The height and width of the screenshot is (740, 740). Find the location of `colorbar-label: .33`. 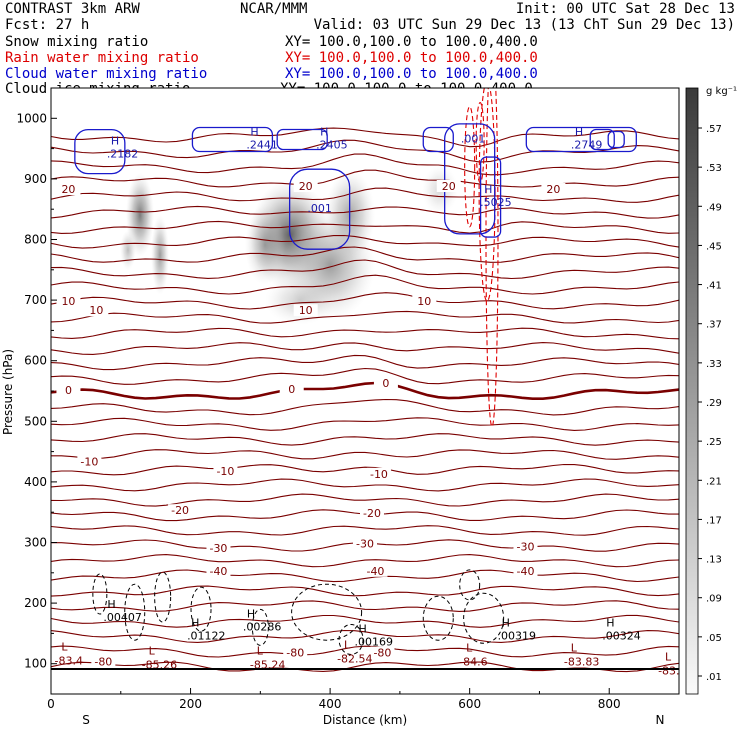

colorbar-label: .33 is located at coordinates (714, 364).